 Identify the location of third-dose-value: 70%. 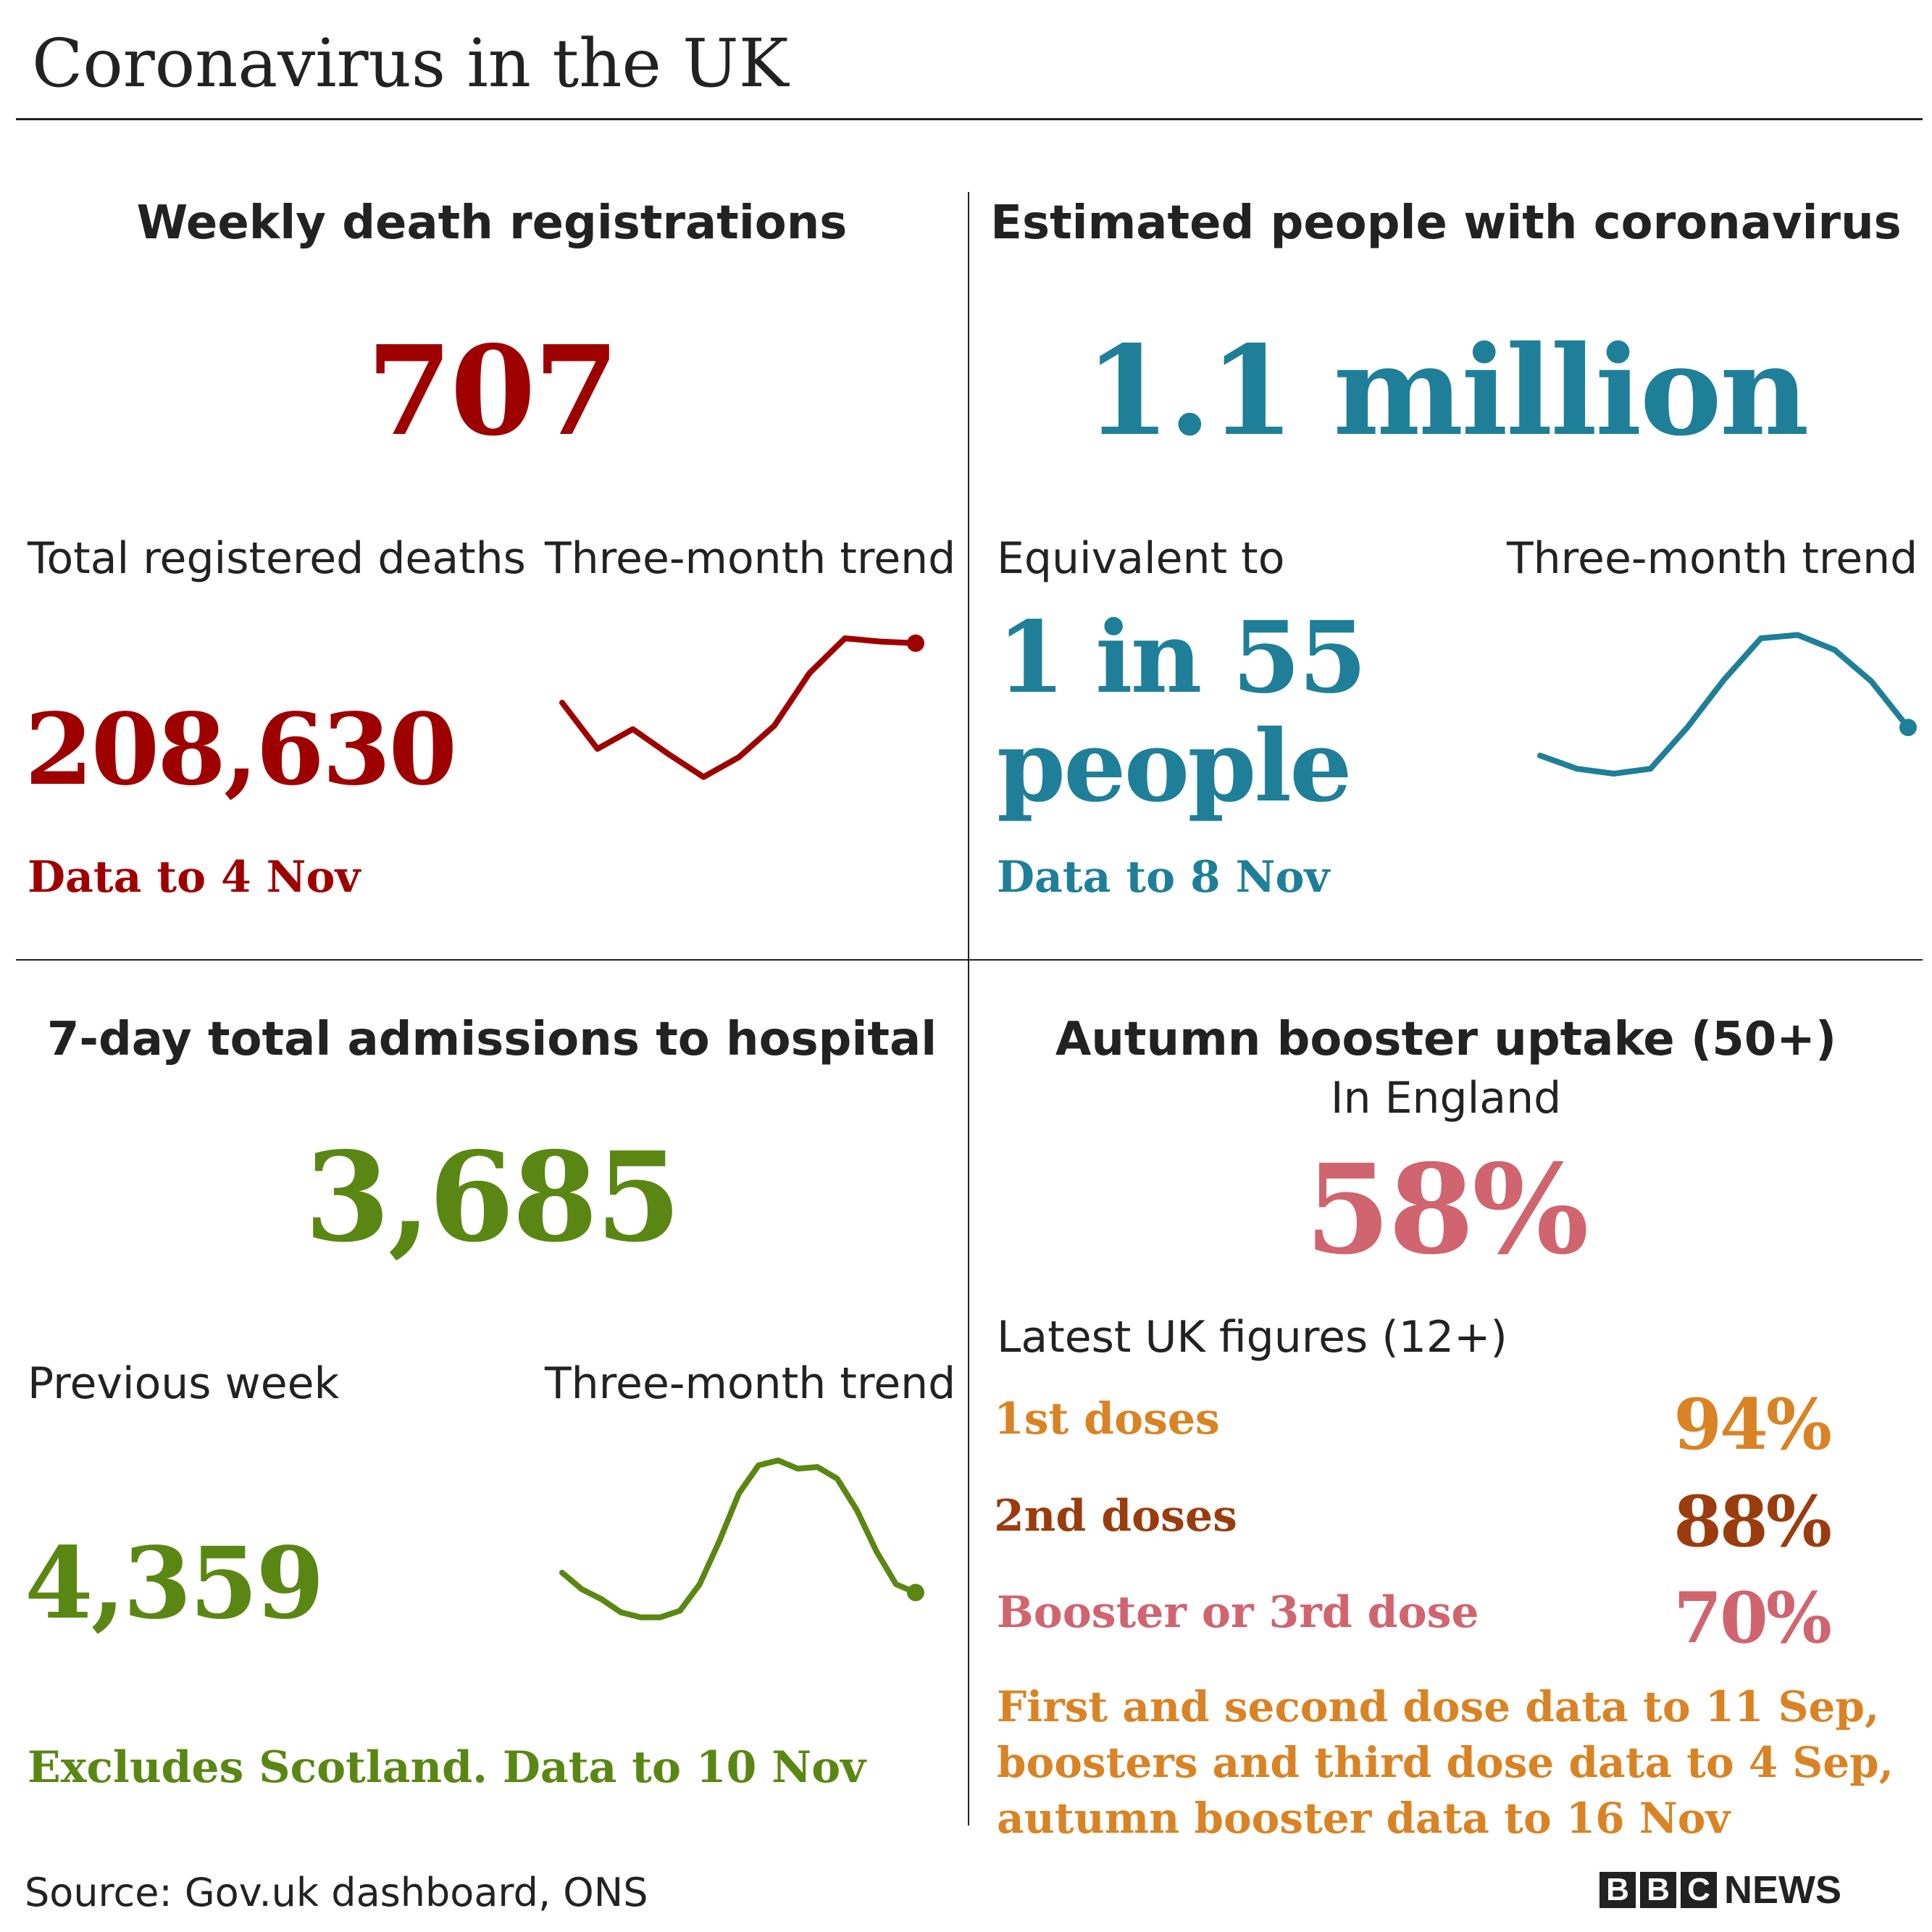
(1752, 1618).